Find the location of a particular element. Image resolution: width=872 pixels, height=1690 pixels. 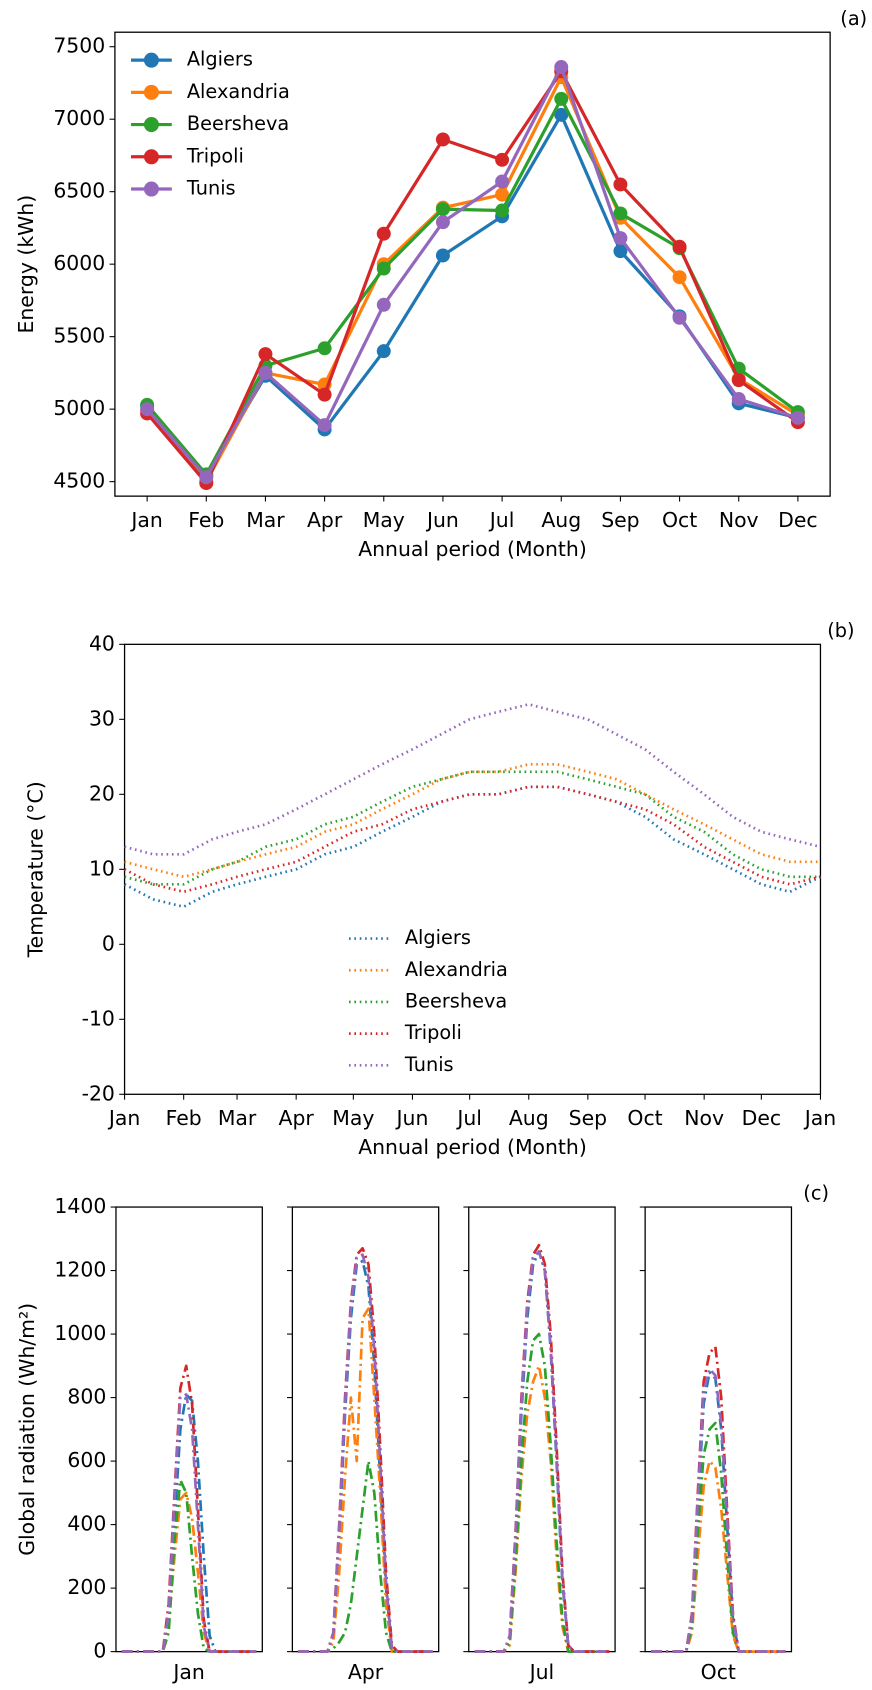

legend-label: Tunis is located at coordinates (211, 188).